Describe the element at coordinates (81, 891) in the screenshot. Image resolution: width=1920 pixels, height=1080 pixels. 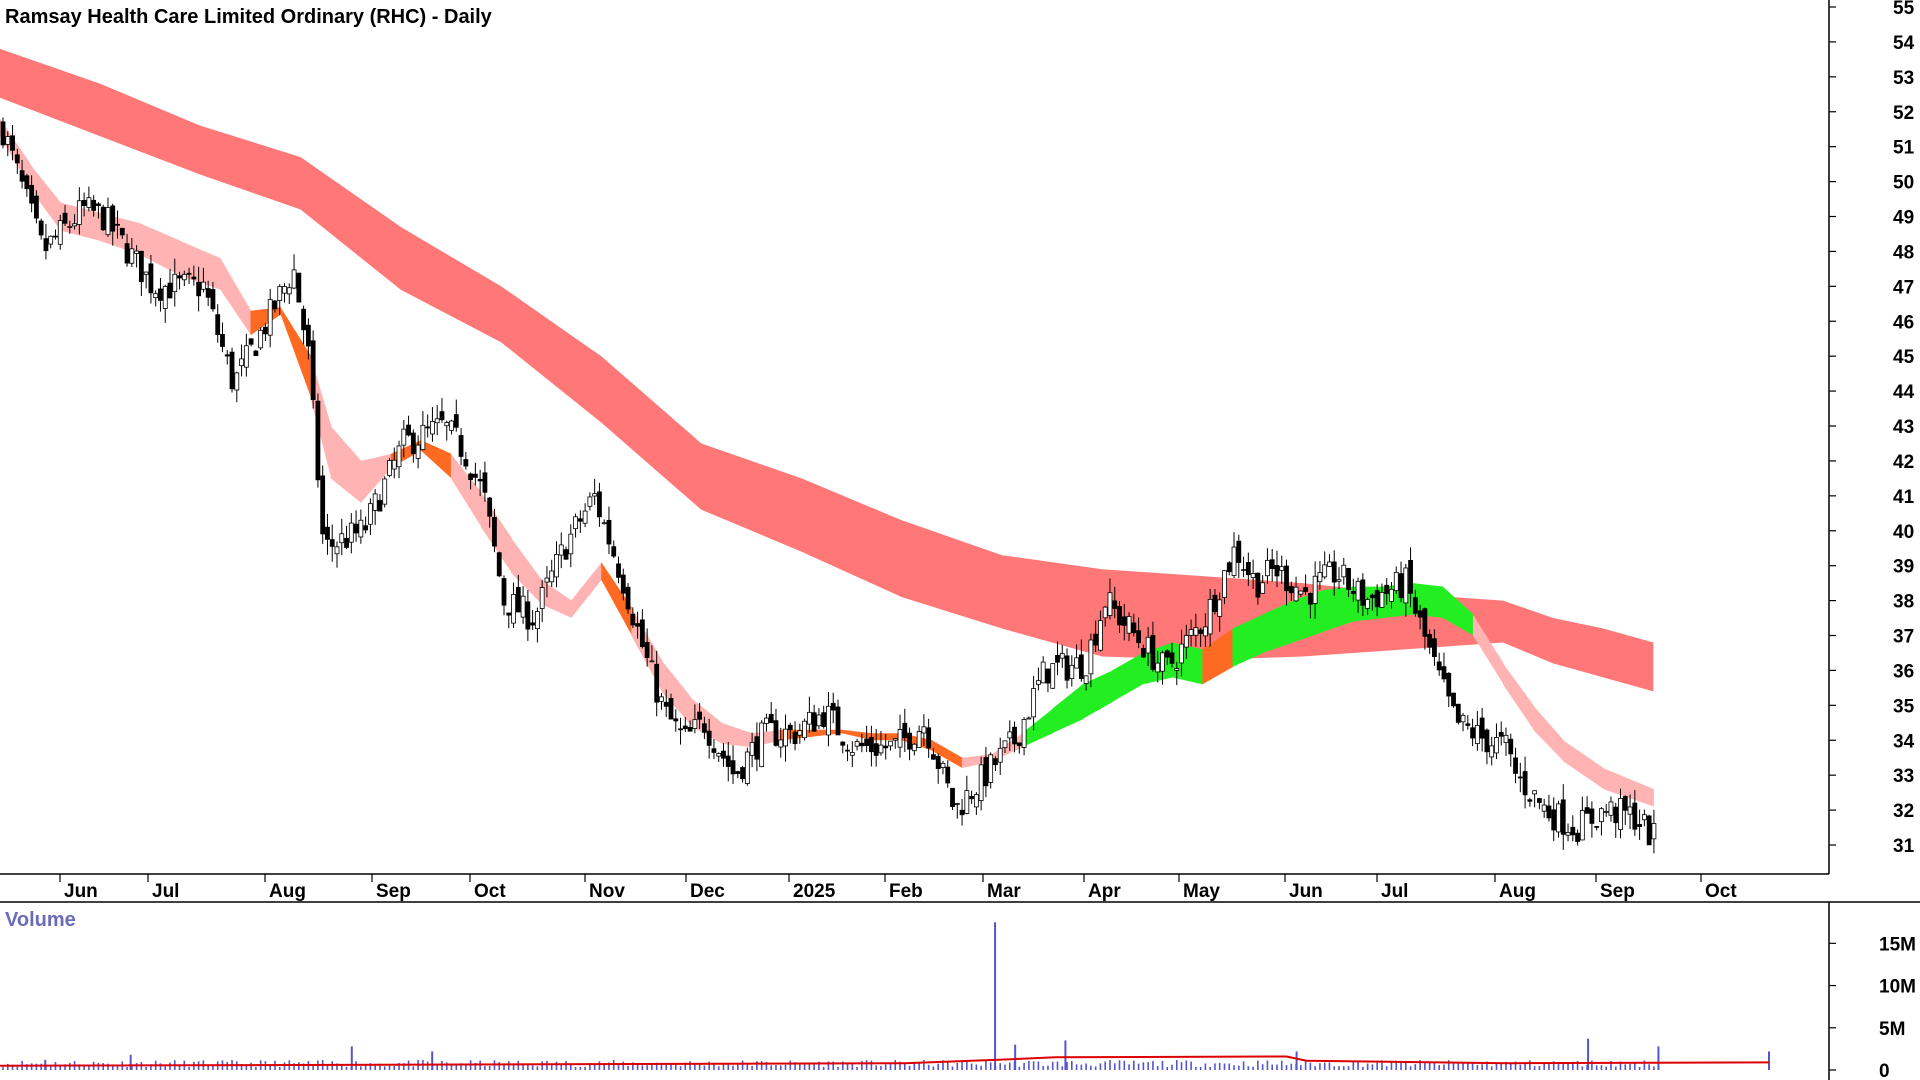
I see `time-tick-label: Jun` at that location.